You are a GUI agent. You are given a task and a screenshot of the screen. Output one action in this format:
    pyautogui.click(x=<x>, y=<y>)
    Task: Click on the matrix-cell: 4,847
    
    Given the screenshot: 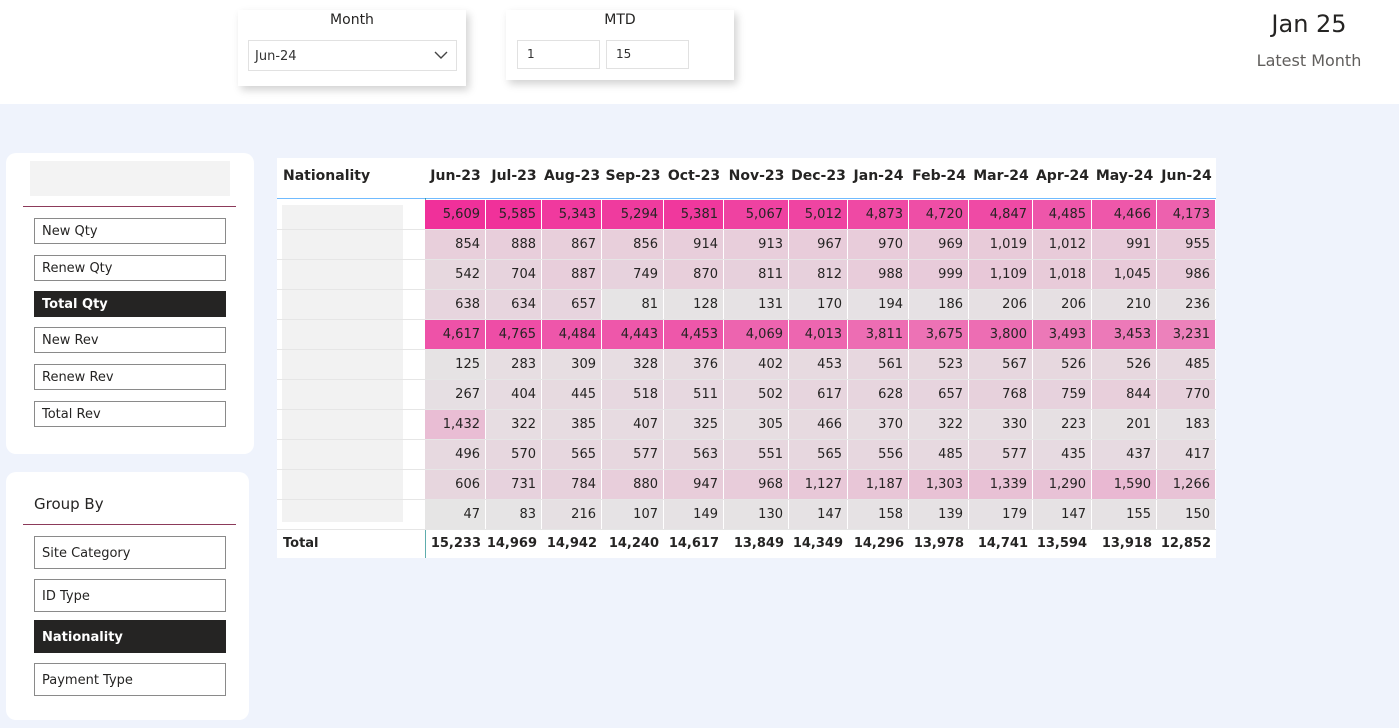 What is the action you would take?
    pyautogui.click(x=1000, y=214)
    